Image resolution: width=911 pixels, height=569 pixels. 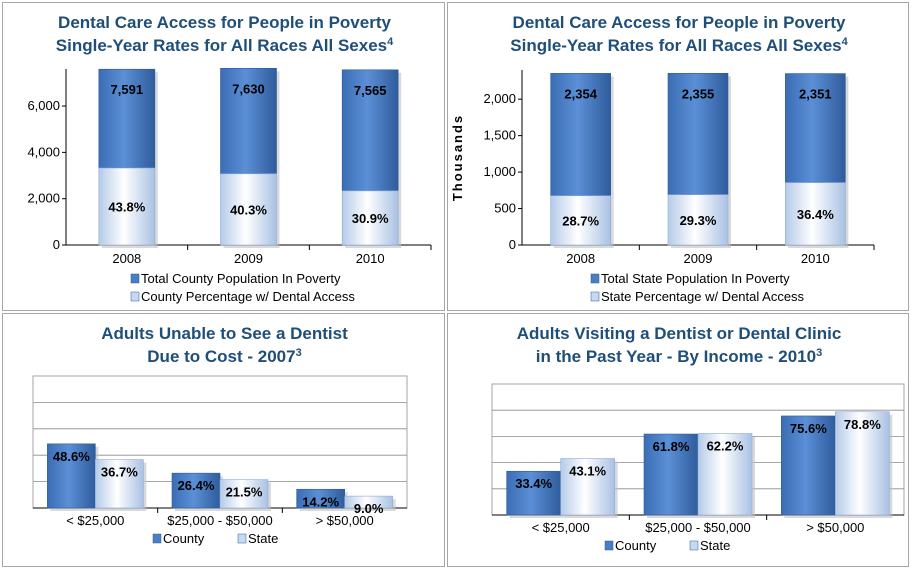 What do you see at coordinates (695, 278) in the screenshot?
I see `legend-item-total: Total State Population In Poverty` at bounding box center [695, 278].